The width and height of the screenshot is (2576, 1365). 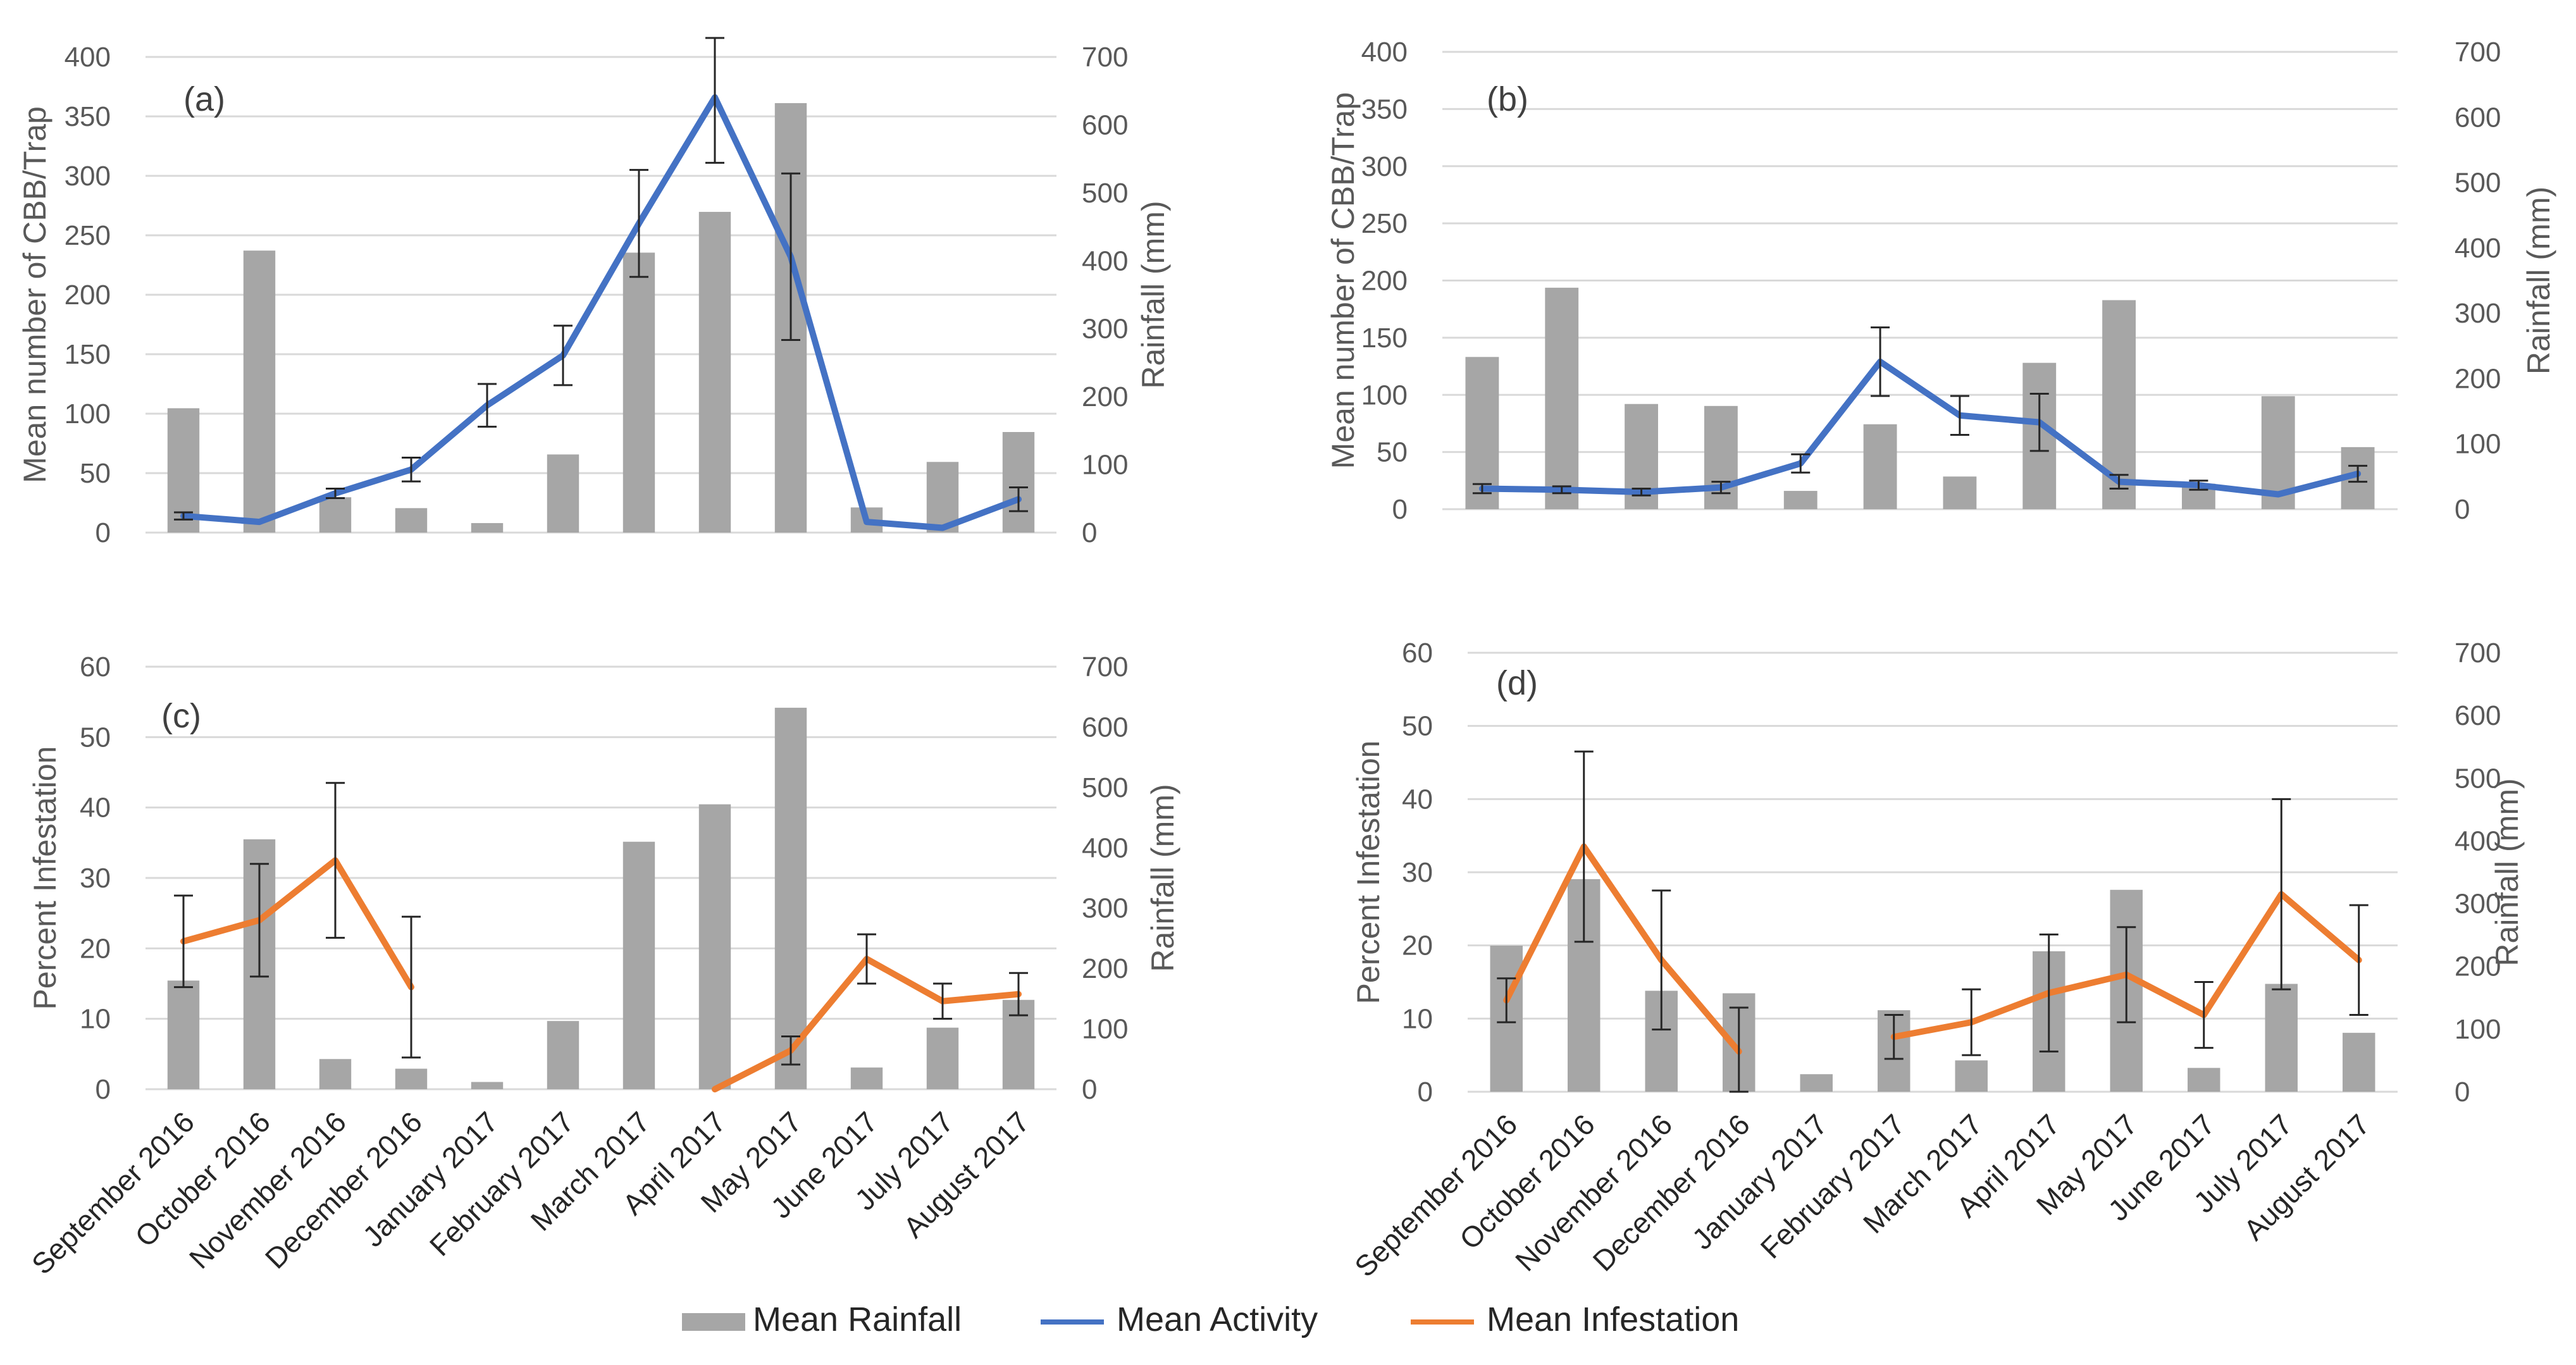 I want to click on y-left-tick-label: 10, so click(x=1418, y=1018).